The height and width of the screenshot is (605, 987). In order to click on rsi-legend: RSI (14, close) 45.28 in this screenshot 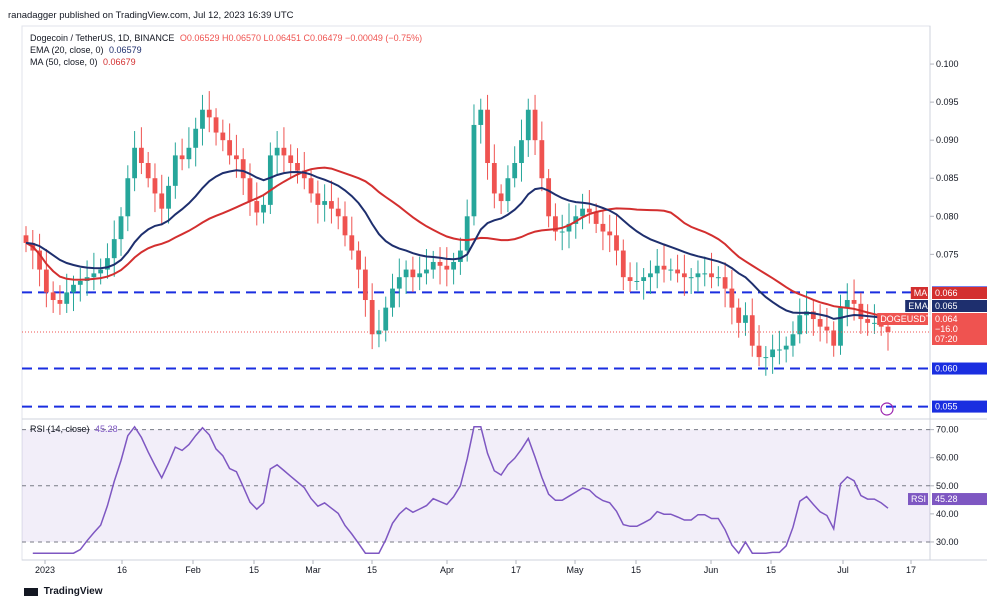, I will do `click(74, 429)`.